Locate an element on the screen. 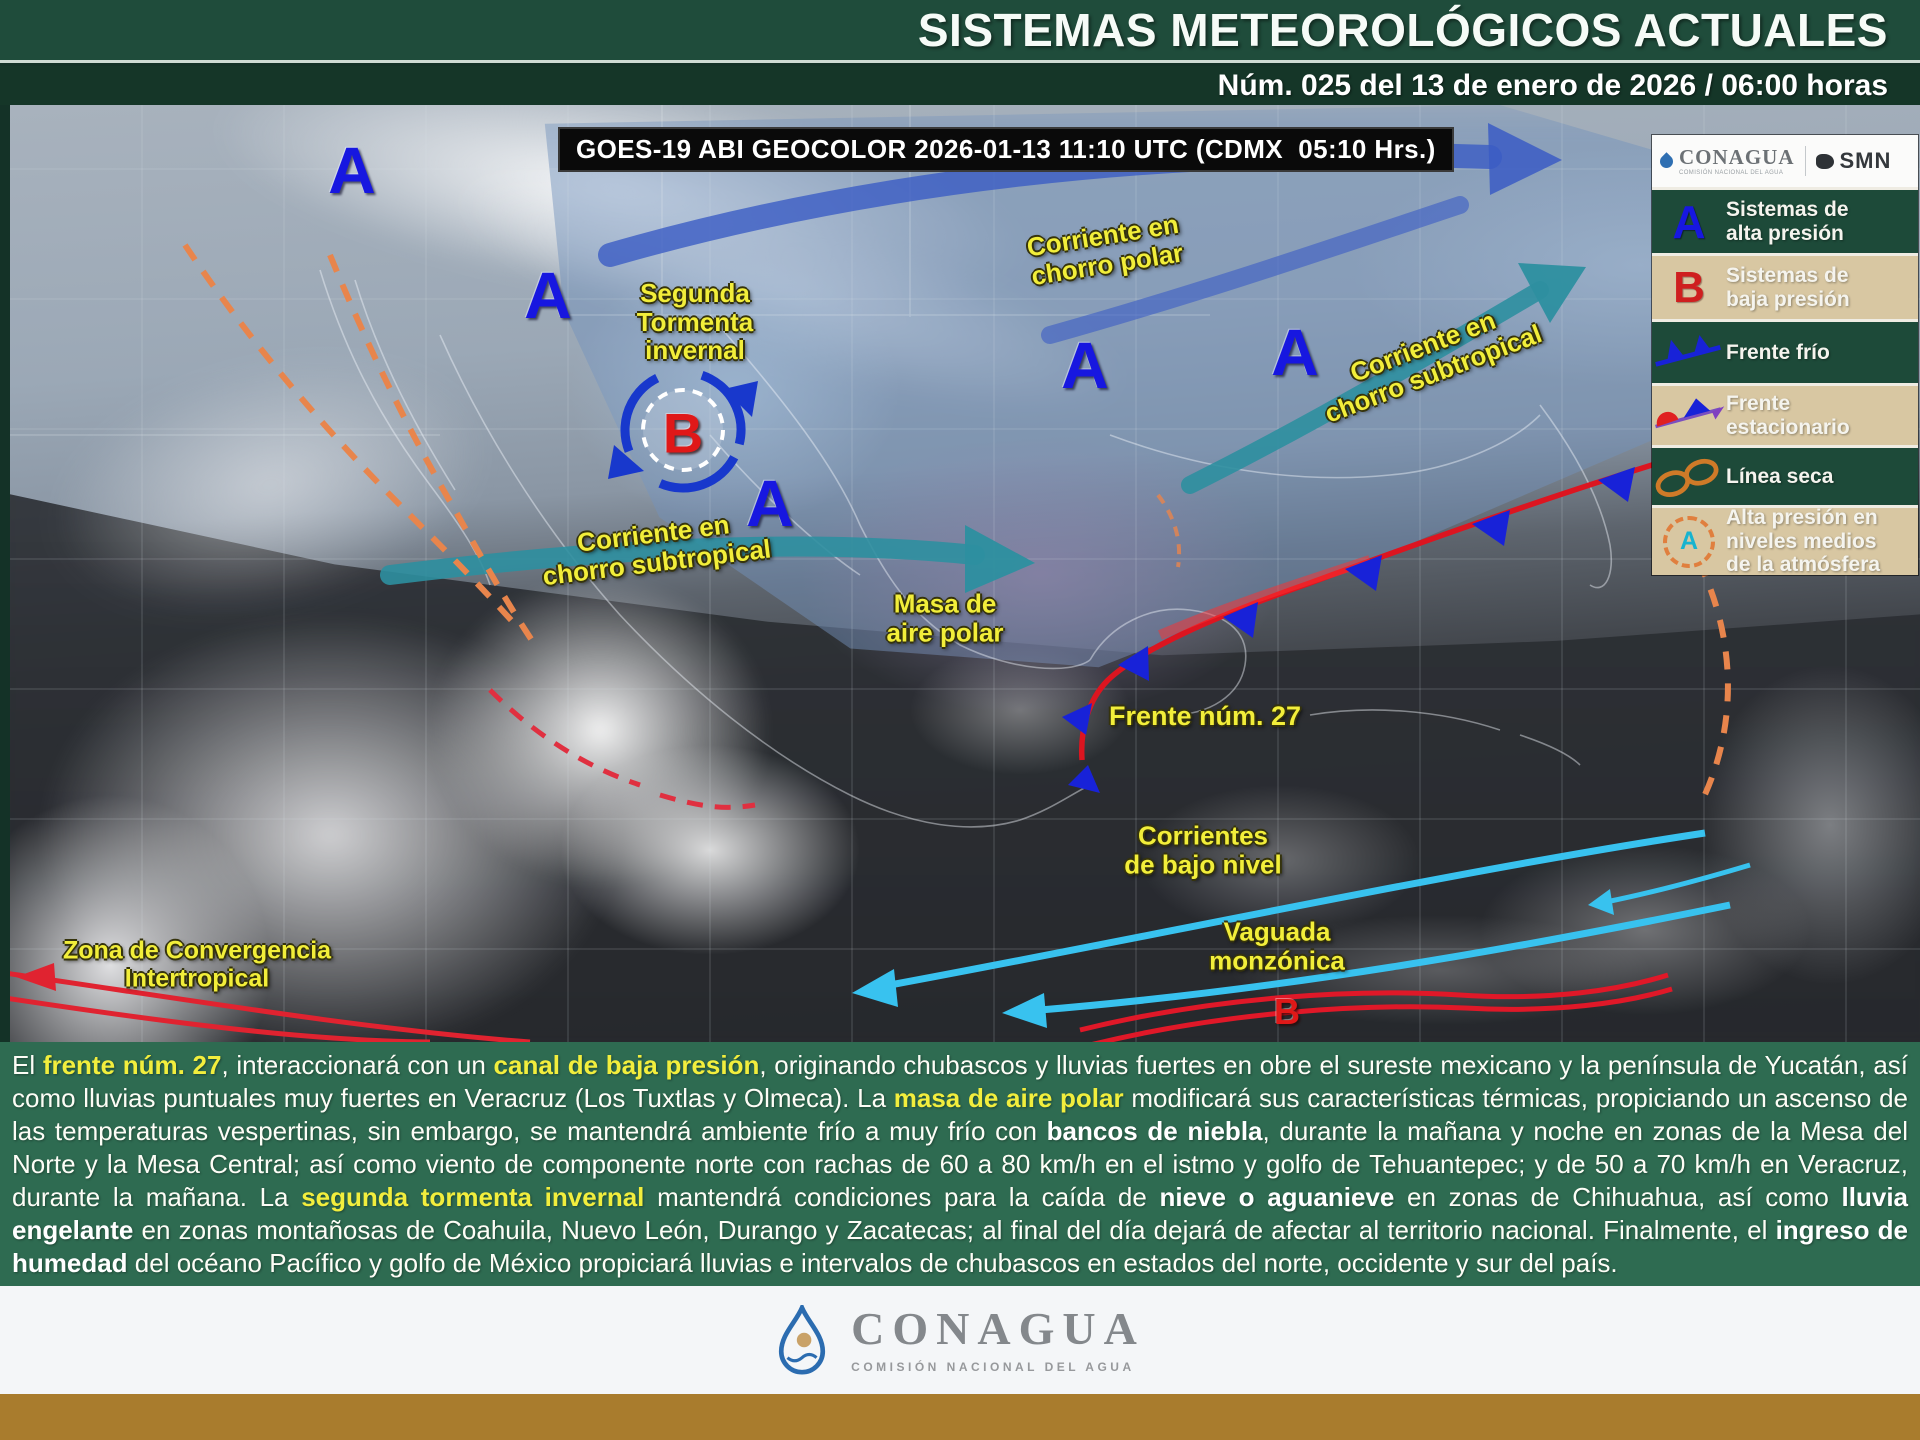  legend-label: Frente frío is located at coordinates (1778, 352).